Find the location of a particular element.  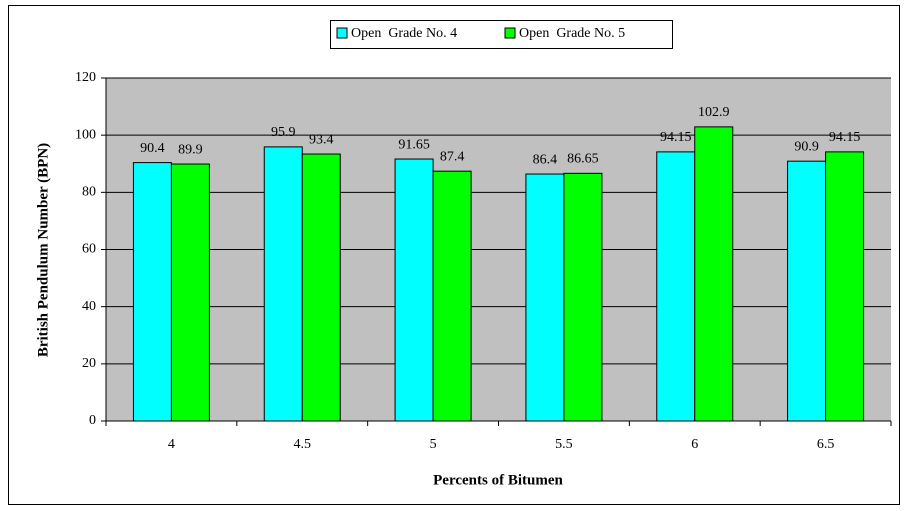

data-label: 87.4 is located at coordinates (452, 156).